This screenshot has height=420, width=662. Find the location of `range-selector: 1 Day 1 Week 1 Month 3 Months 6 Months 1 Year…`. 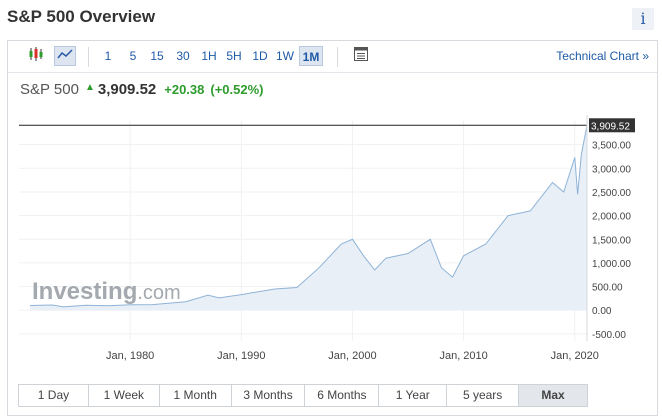

range-selector: 1 Day 1 Week 1 Month 3 Months 6 Months 1 Year… is located at coordinates (303, 395).